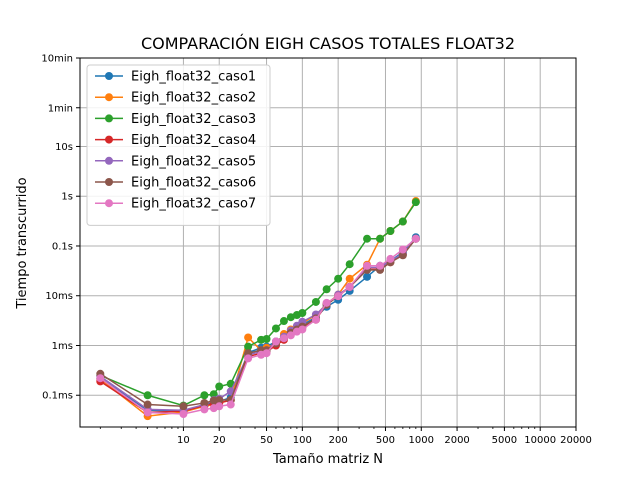  I want to click on x-axis-label: Tamaño matriz N, so click(327, 459).